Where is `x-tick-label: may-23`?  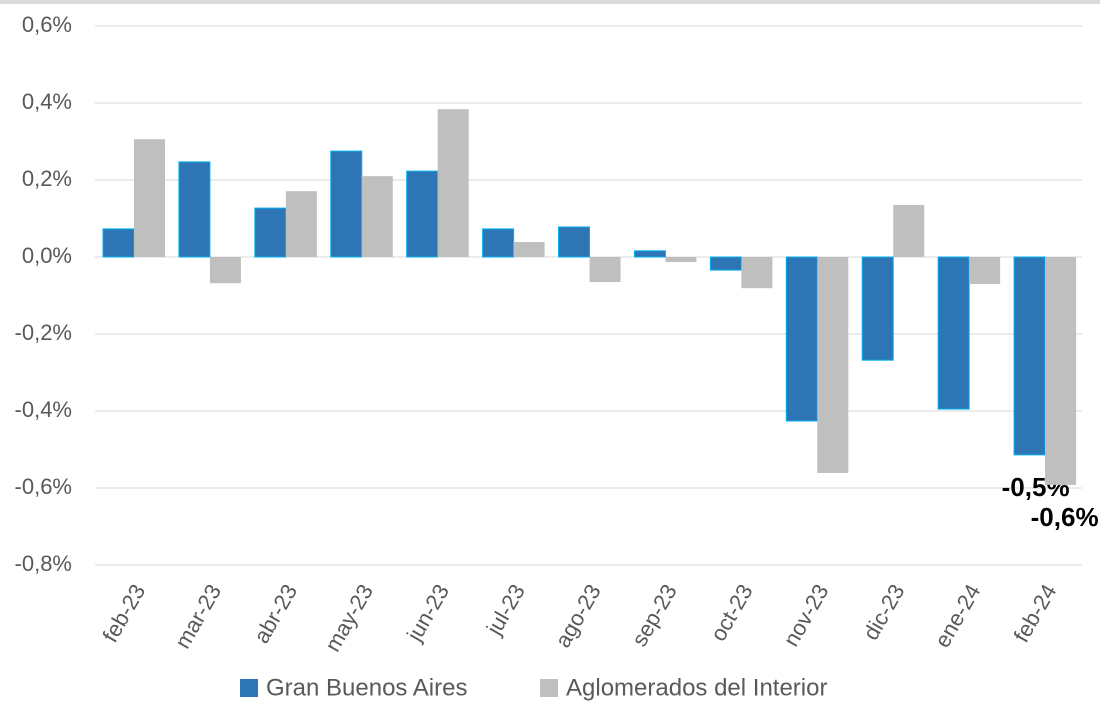
x-tick-label: may-23 is located at coordinates (349, 618).